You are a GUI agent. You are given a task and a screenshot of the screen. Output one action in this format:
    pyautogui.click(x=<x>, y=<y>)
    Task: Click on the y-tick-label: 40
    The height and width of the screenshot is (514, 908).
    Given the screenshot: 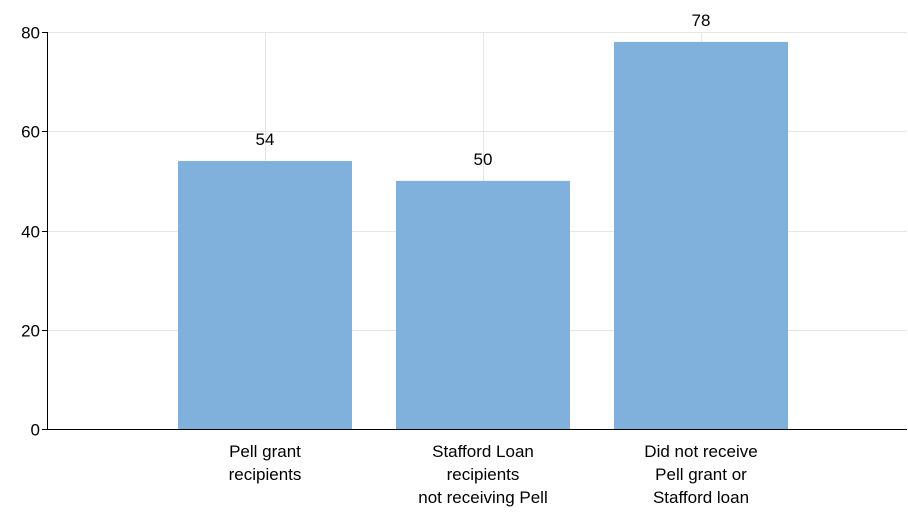 What is the action you would take?
    pyautogui.click(x=30, y=232)
    